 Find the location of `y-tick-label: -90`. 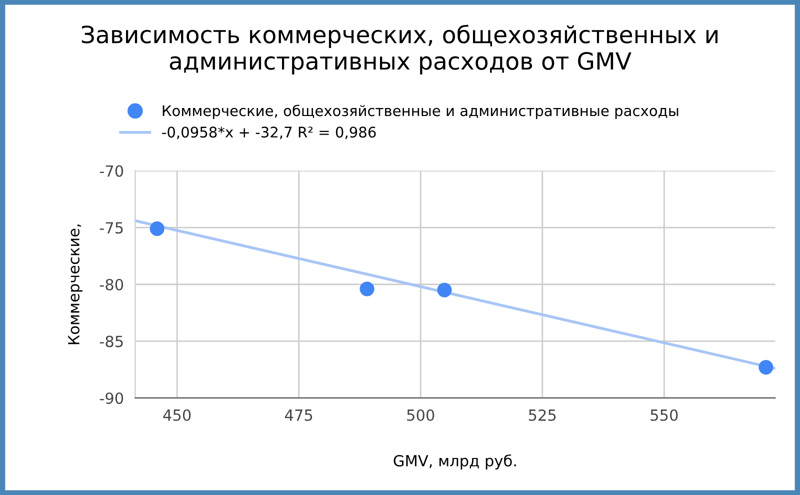

y-tick-label: -90 is located at coordinates (112, 398).